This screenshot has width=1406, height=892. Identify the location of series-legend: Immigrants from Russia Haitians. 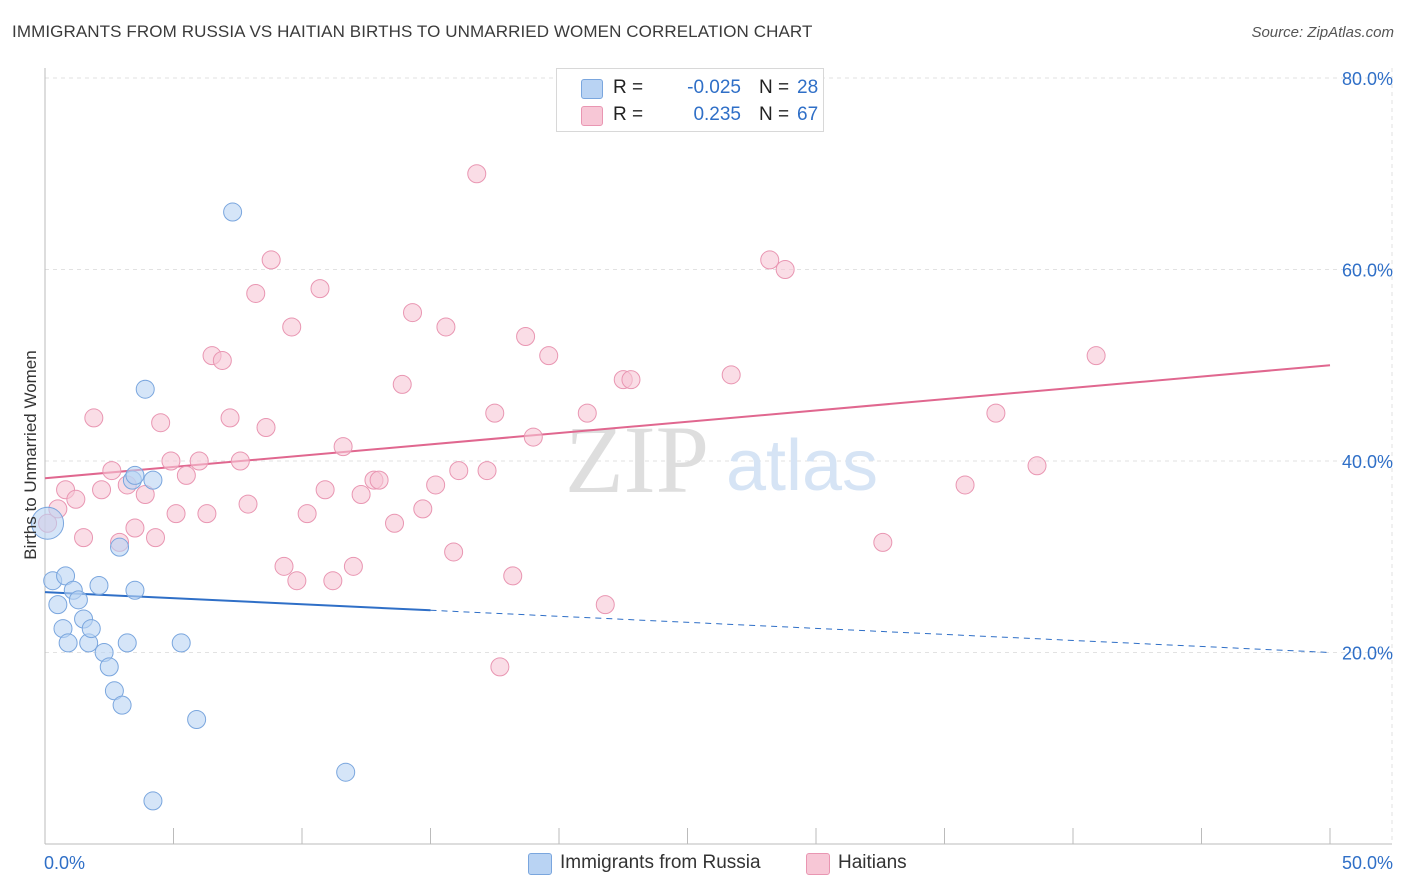
(703, 865).